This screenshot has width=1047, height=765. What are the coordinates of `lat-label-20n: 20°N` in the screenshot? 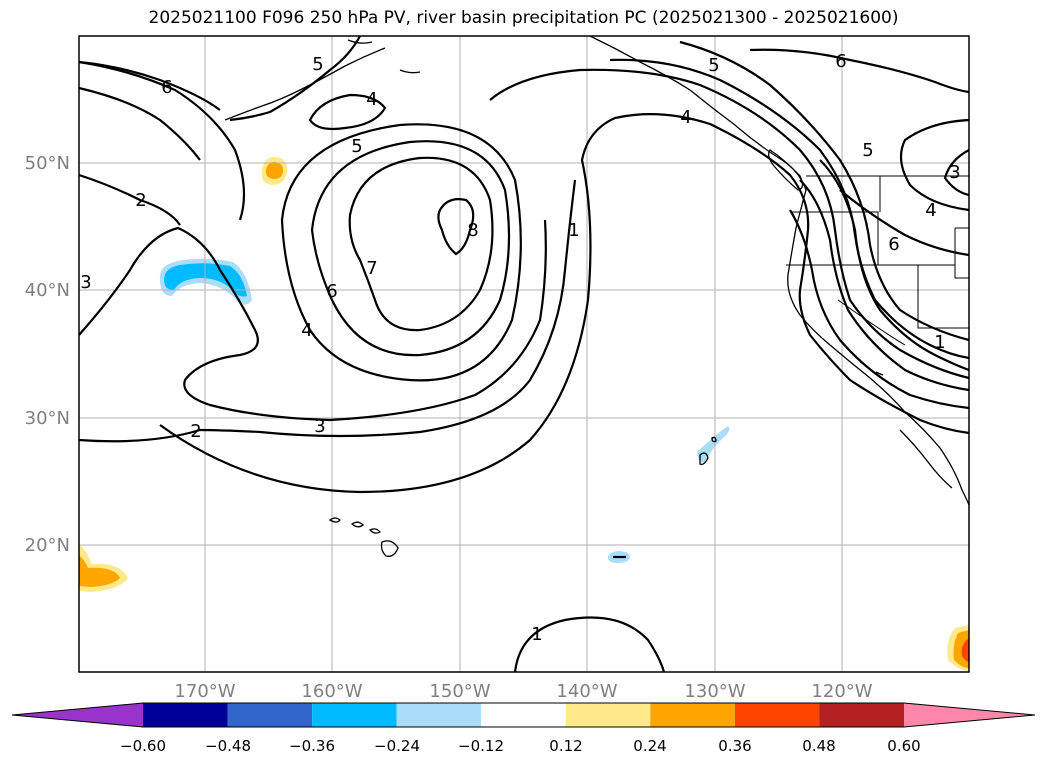 It's located at (47, 545).